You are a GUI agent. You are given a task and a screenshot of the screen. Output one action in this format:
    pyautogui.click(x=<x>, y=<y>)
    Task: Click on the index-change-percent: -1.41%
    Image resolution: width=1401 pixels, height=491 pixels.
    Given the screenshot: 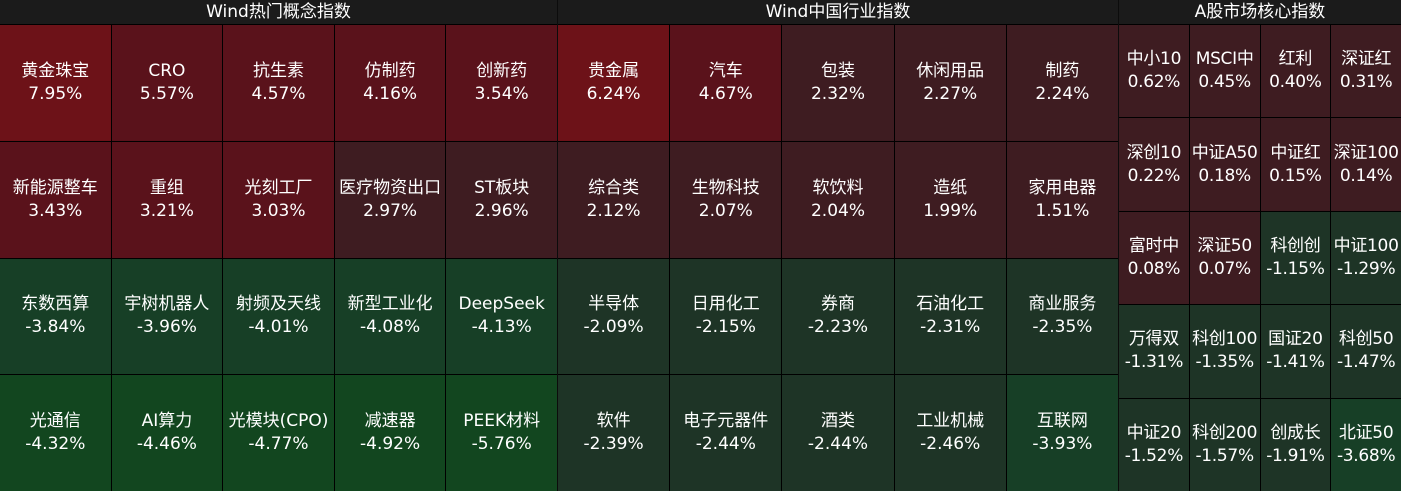 What is the action you would take?
    pyautogui.click(x=1295, y=362)
    